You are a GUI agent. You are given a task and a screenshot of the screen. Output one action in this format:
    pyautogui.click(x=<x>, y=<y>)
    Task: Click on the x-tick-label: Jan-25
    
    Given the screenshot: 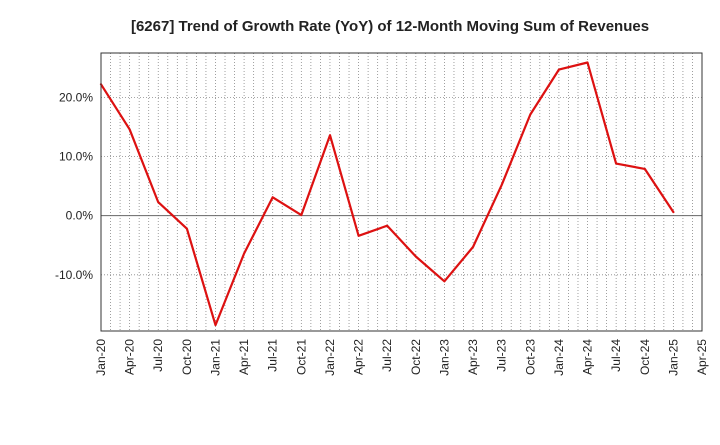 What is the action you would take?
    pyautogui.click(x=673, y=357)
    